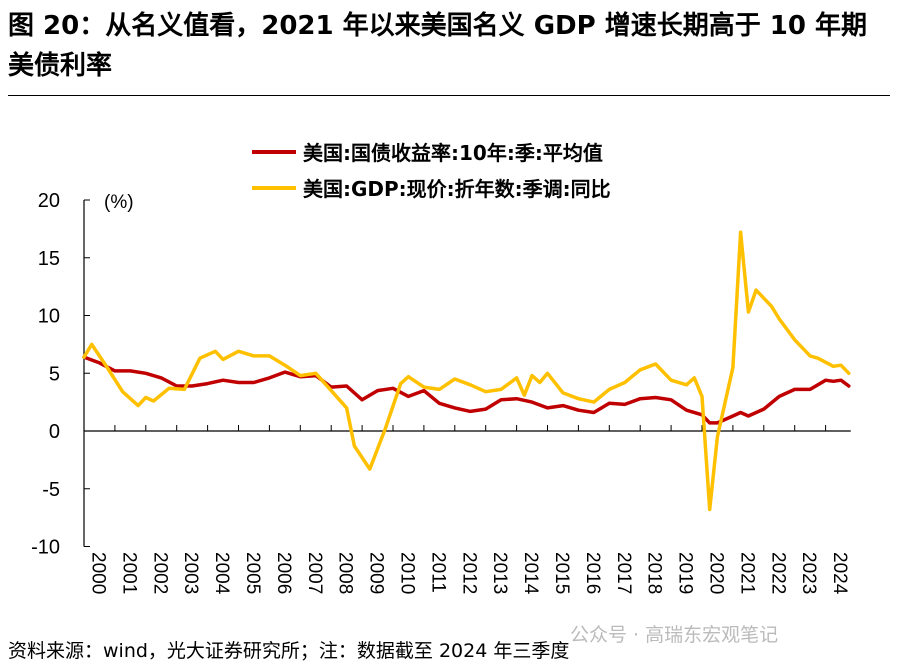 Image resolution: width=897 pixels, height=668 pixels. Describe the element at coordinates (777, 573) in the screenshot. I see `x-tick-label: 2022` at that location.